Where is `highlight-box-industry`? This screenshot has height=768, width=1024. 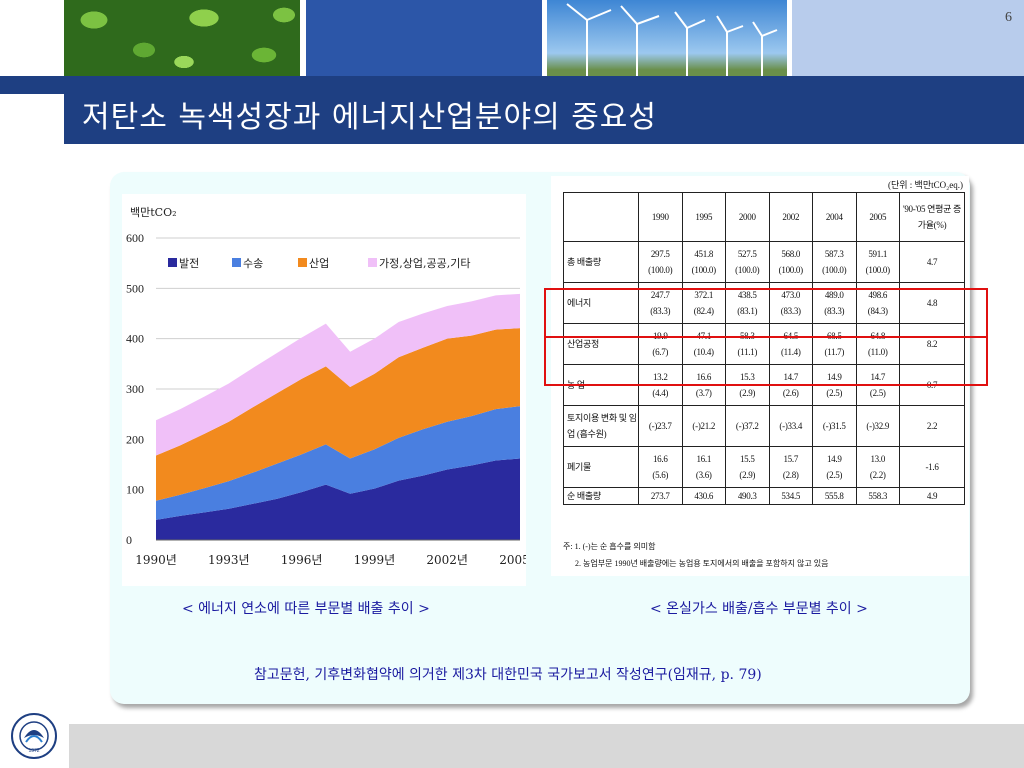
highlight-box-industry is located at coordinates (766, 361).